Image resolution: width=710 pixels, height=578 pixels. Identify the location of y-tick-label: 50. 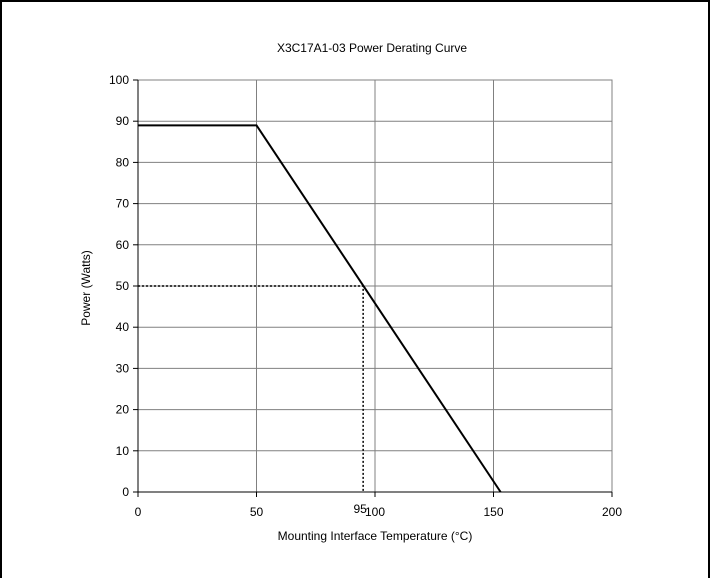
(123, 286).